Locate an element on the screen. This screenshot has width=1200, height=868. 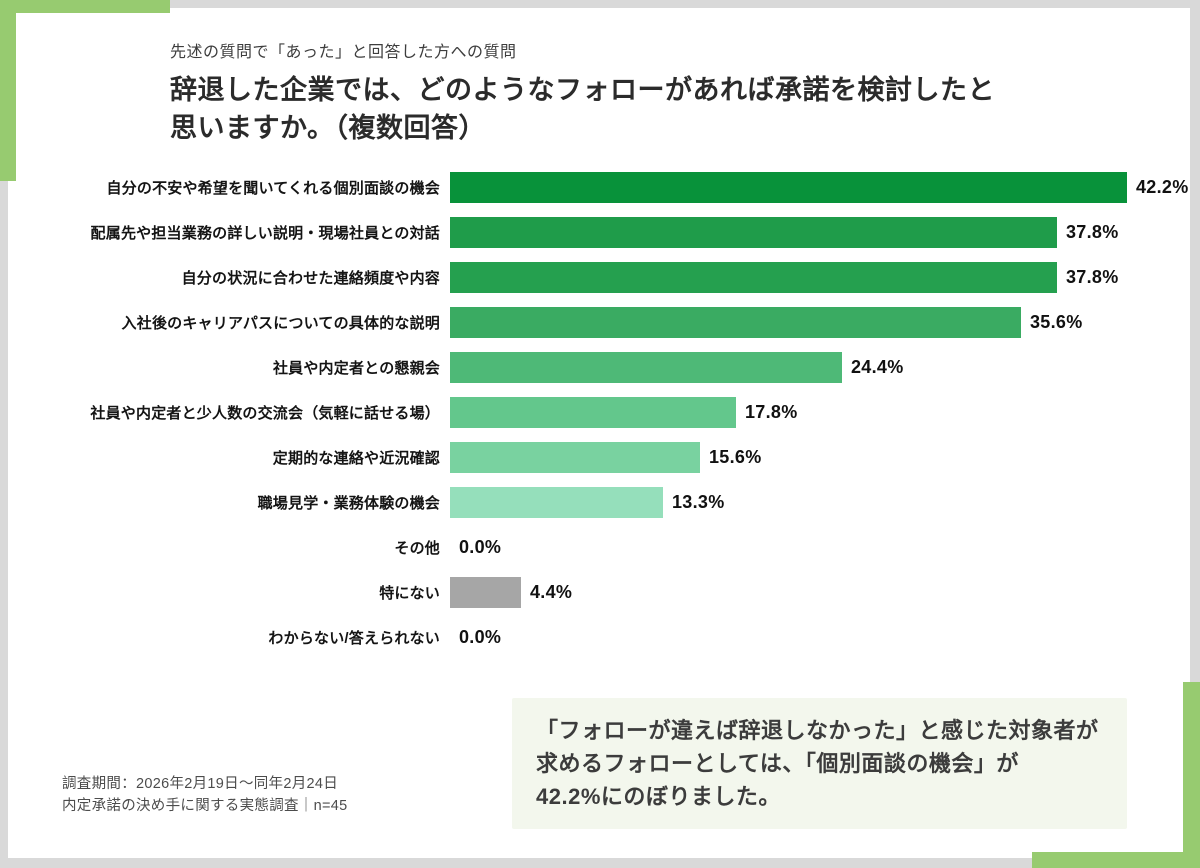
corner-accent-top-left-horizontal is located at coordinates (85, 6).